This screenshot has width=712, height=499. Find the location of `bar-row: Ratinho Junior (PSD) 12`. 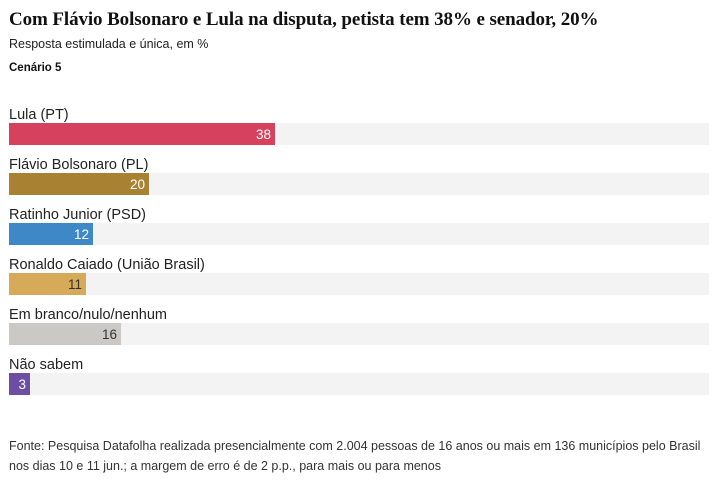

bar-row: Ratinho Junior (PSD) 12 is located at coordinates (359, 226).